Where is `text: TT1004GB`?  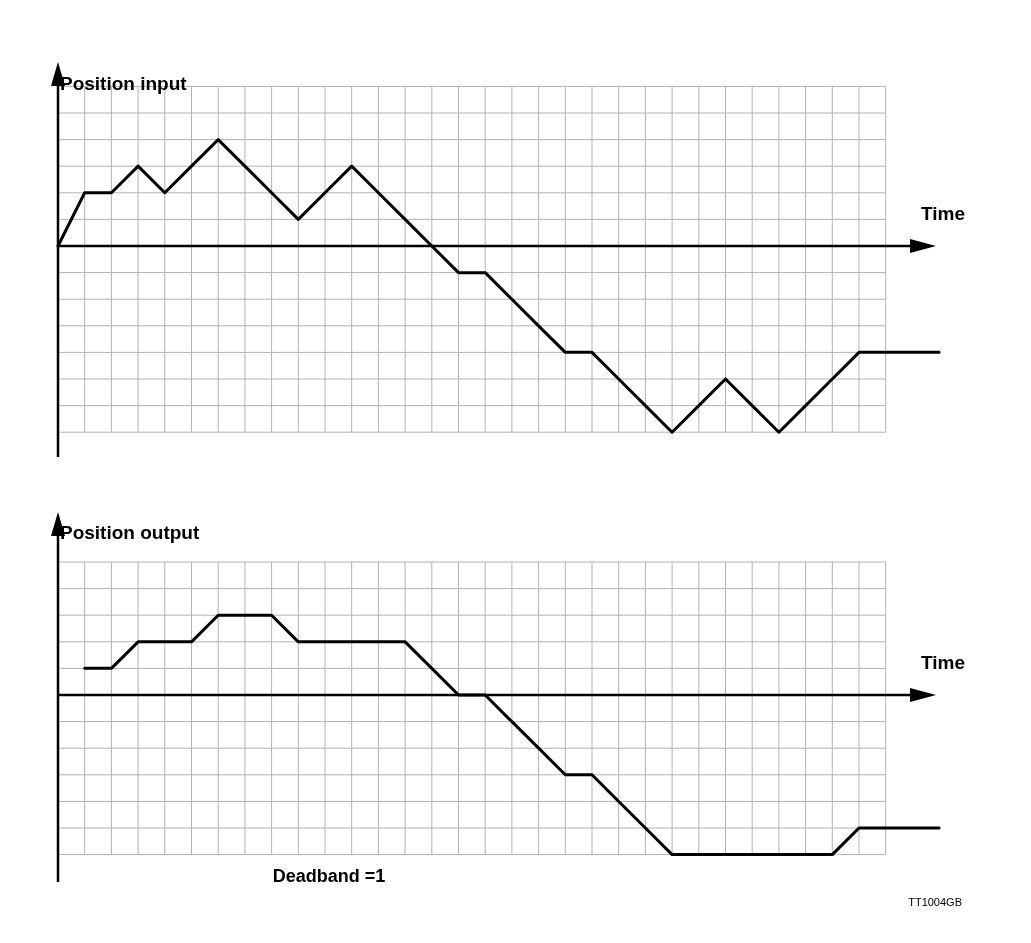
text: TT1004GB is located at coordinates (935, 902).